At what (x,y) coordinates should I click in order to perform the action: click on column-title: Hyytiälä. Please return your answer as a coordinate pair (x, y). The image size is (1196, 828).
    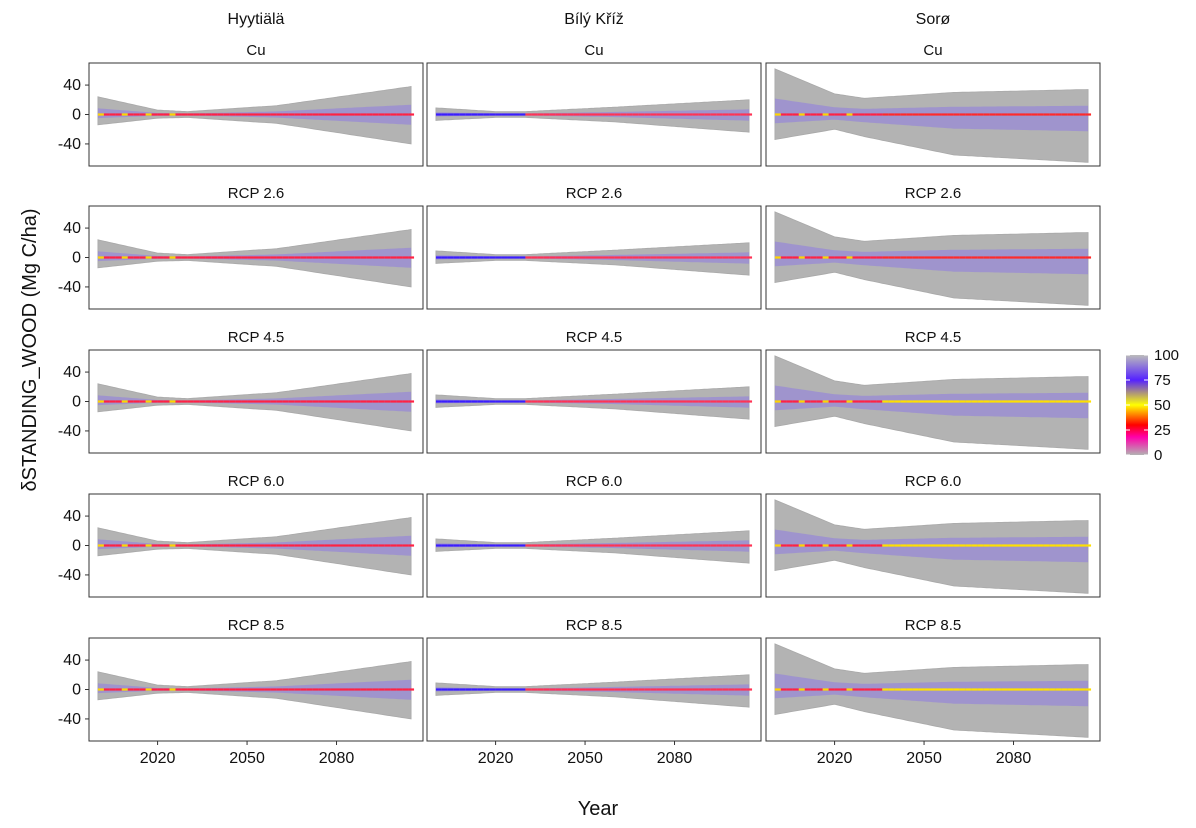
    Looking at the image, I should click on (256, 19).